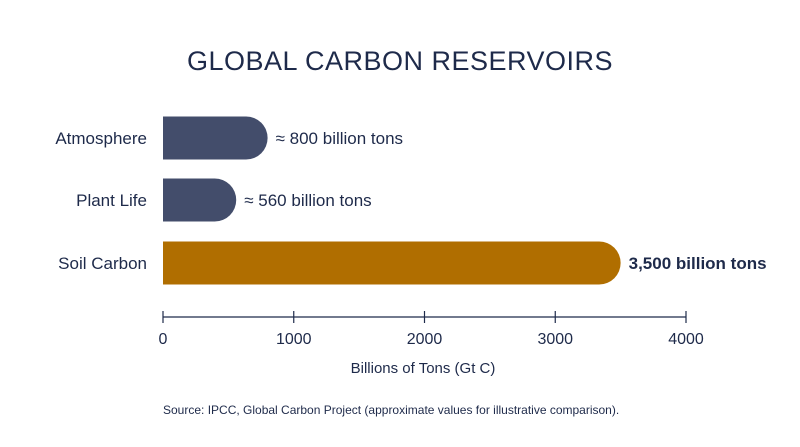 Image resolution: width=800 pixels, height=447 pixels. Describe the element at coordinates (425, 339) in the screenshot. I see `x-tick-label: 2000` at that location.